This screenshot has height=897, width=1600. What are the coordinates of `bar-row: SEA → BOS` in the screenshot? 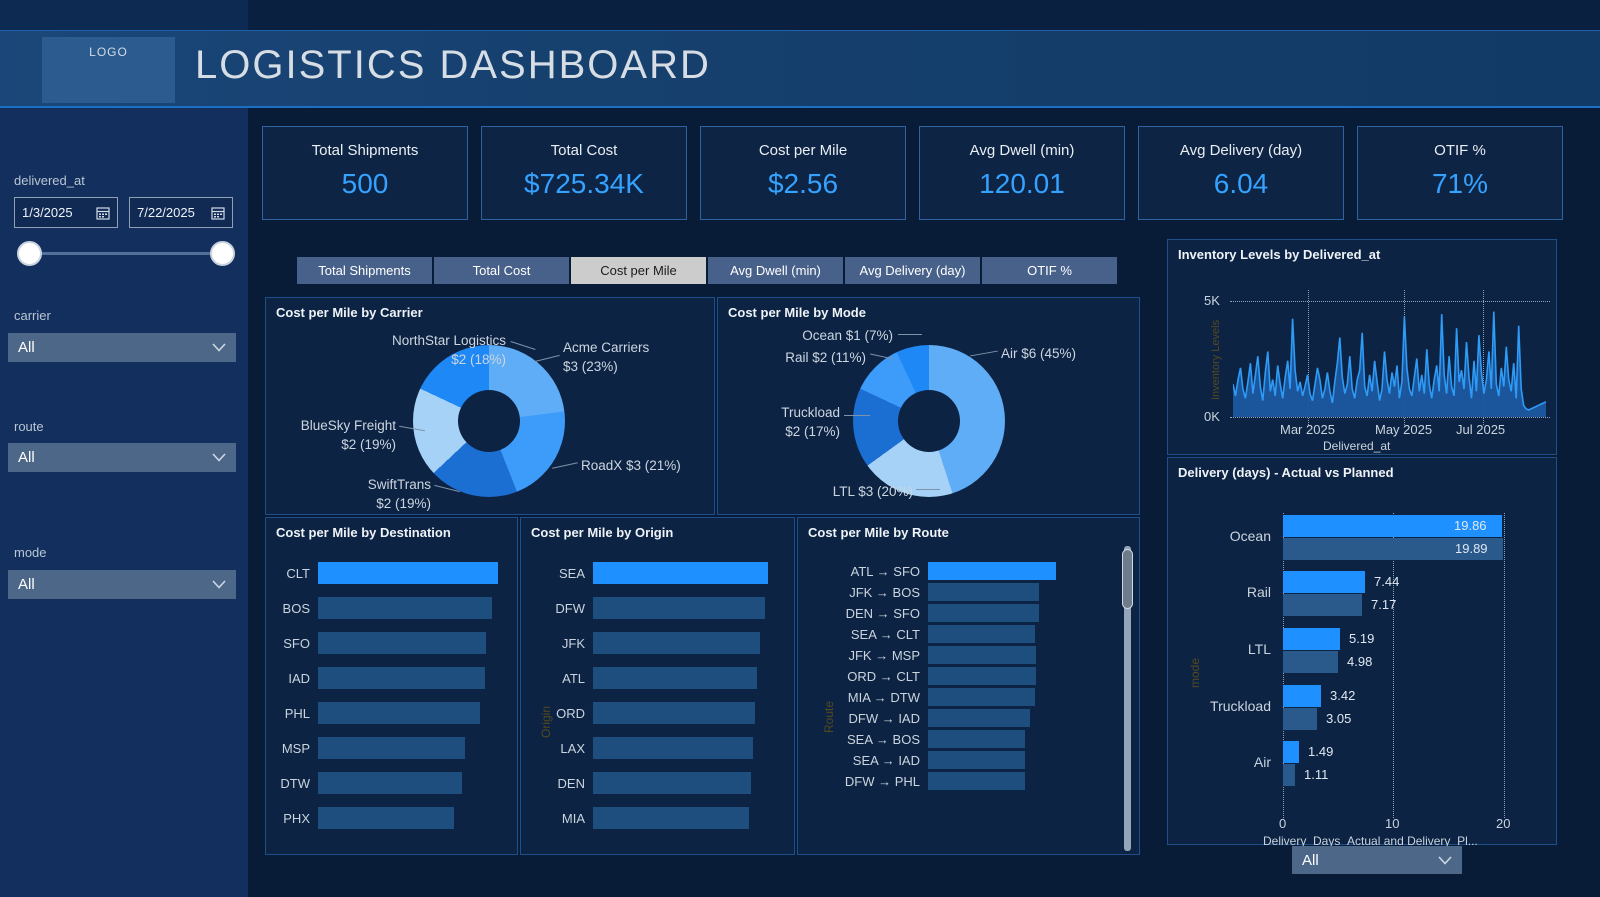 It's located at (956, 739).